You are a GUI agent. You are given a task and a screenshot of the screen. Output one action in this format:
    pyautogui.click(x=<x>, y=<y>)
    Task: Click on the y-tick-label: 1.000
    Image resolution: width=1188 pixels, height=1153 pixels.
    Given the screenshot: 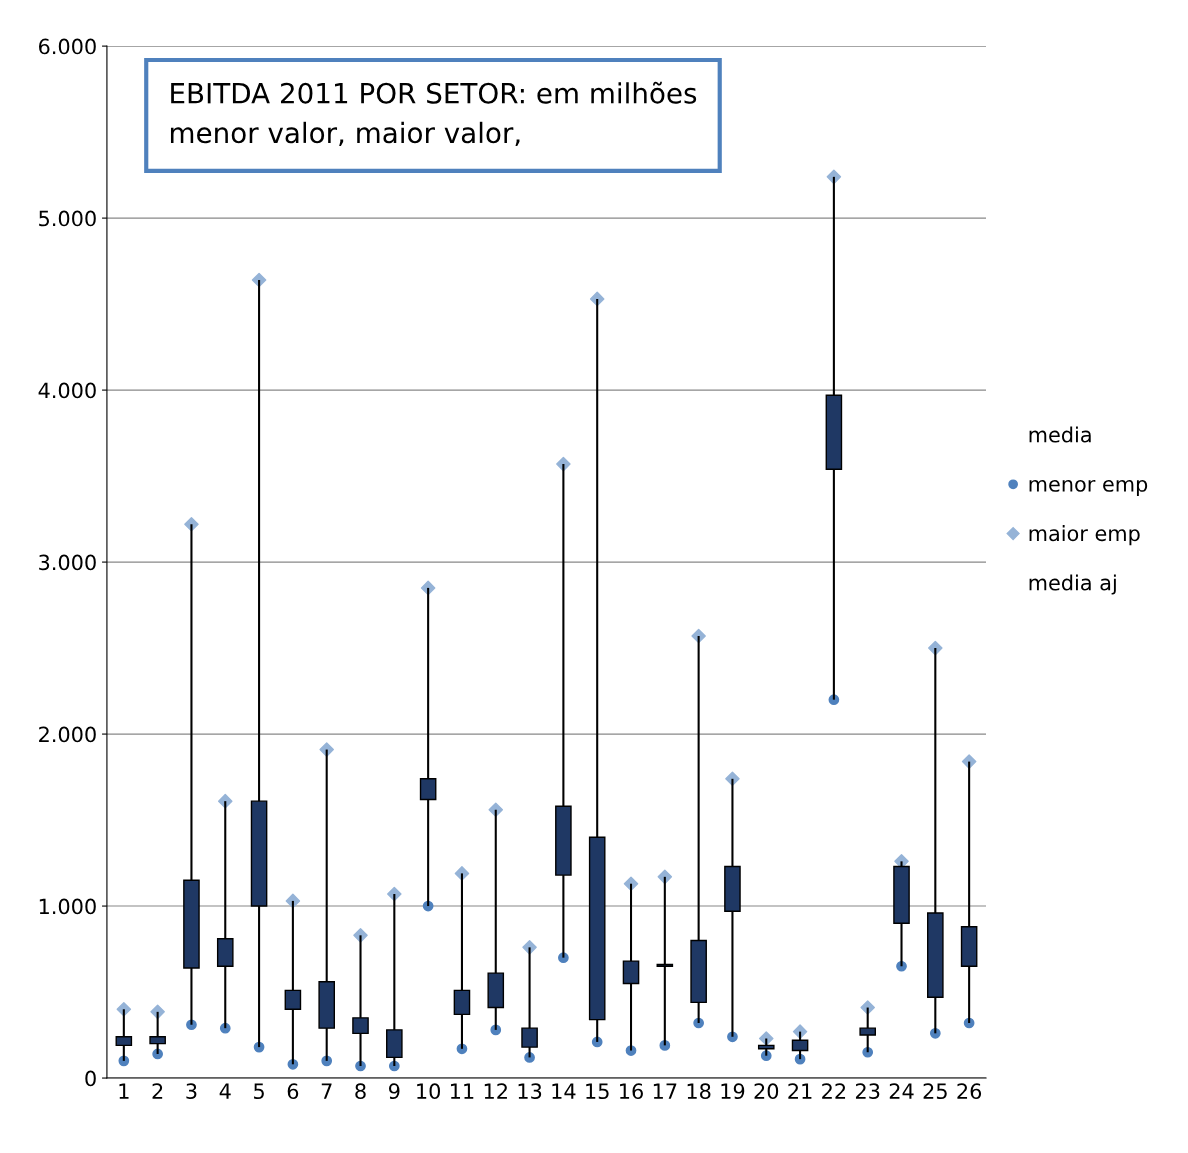 What is the action you would take?
    pyautogui.click(x=67, y=906)
    